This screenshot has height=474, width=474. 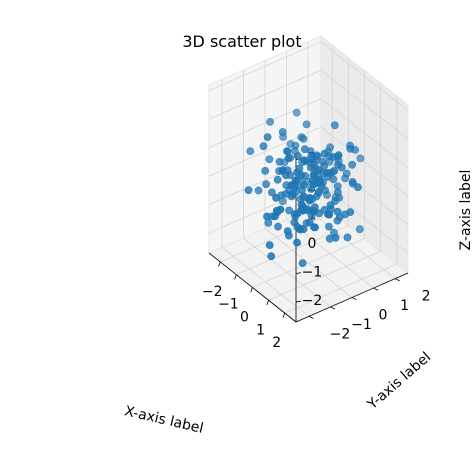 I want to click on data-points, so click(x=304, y=187).